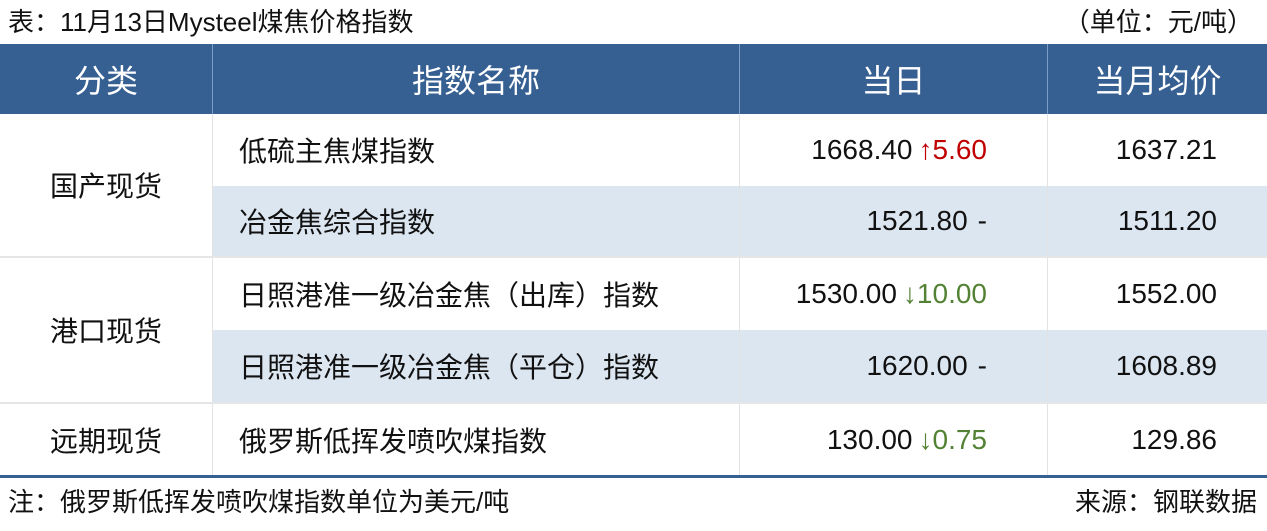  What do you see at coordinates (106, 330) in the screenshot?
I see `category-cell: 港口现货` at bounding box center [106, 330].